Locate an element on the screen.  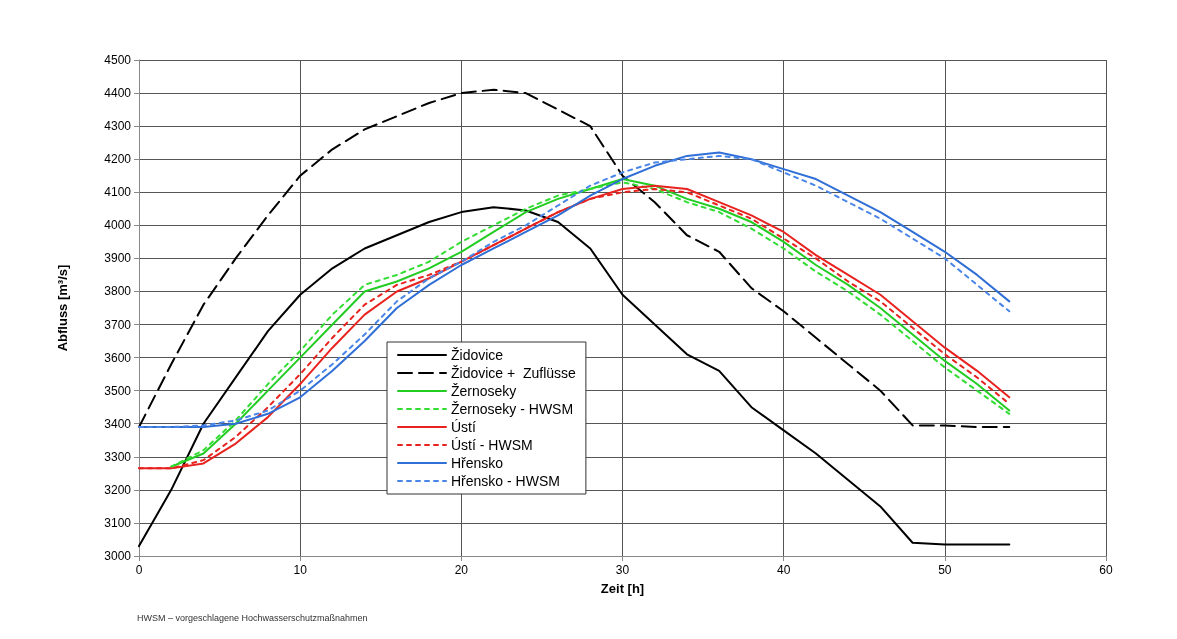
x-tick-label: 60 is located at coordinates (1106, 570).